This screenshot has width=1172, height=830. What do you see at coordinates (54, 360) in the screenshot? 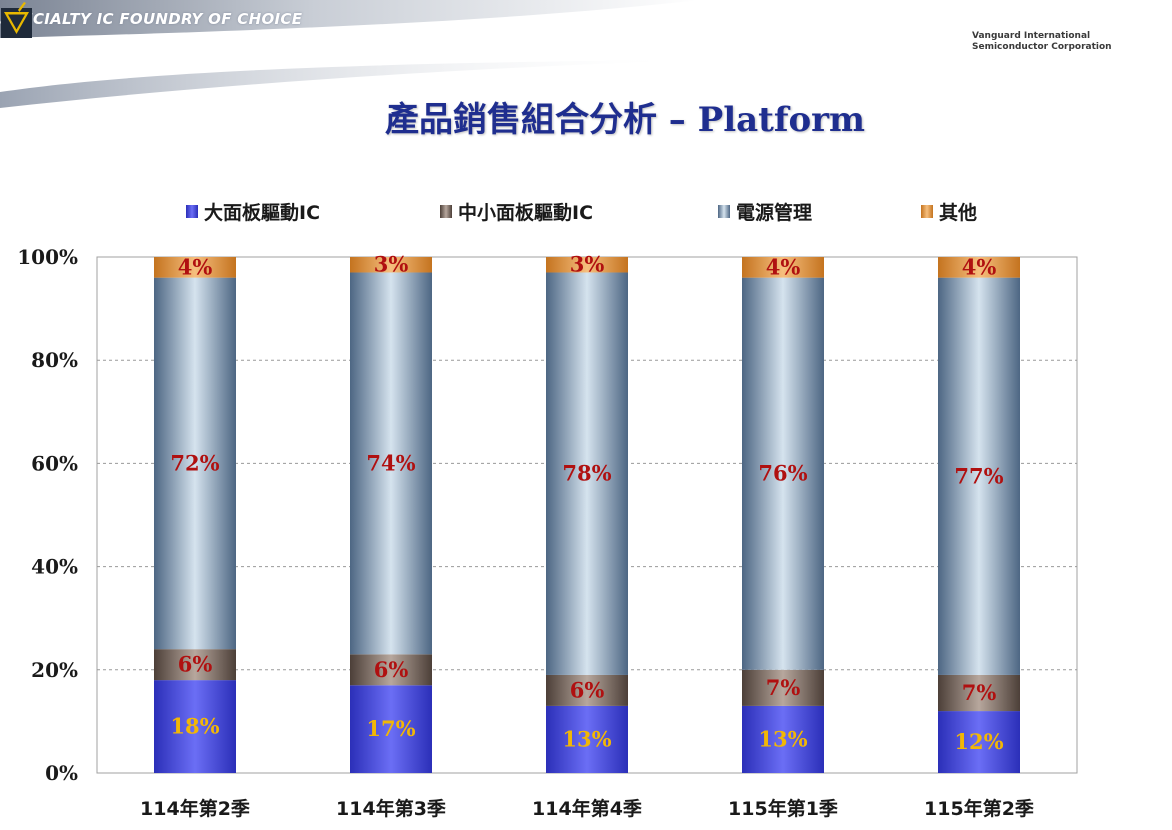
I see `y-tick-label: 80%` at bounding box center [54, 360].